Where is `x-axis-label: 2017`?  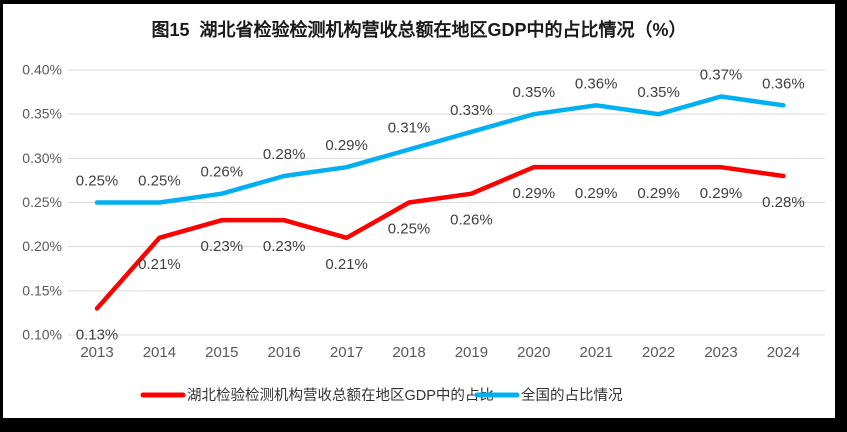 x-axis-label: 2017 is located at coordinates (346, 352).